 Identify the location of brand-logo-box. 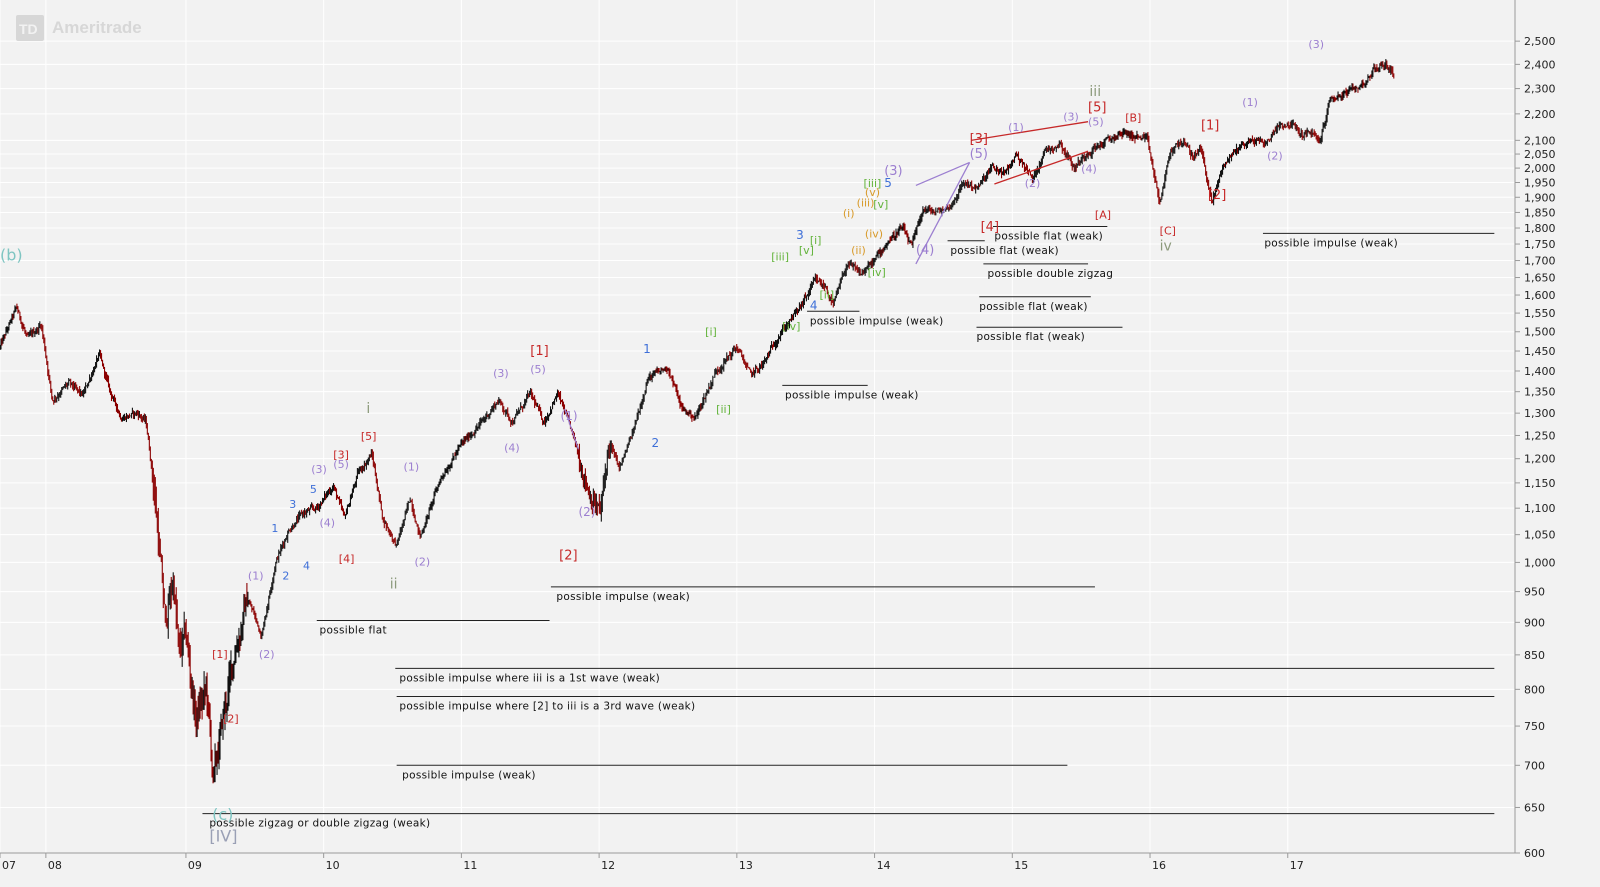
(30, 28).